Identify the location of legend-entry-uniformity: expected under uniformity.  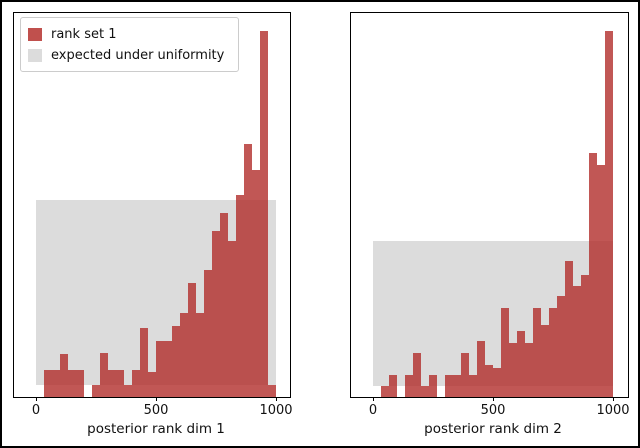
(129, 55).